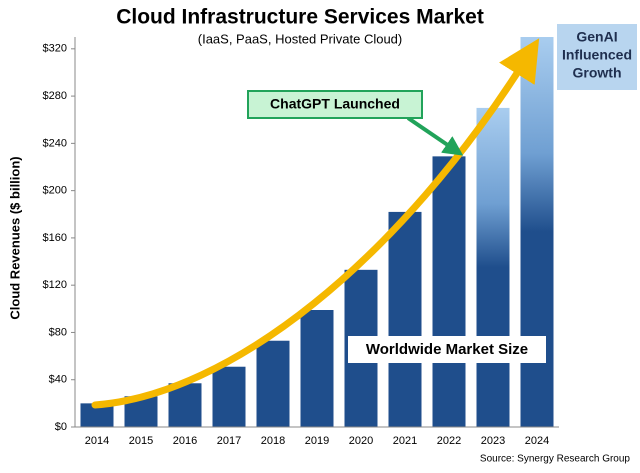 This screenshot has width=640, height=473. What do you see at coordinates (493, 441) in the screenshot?
I see `x-tick-label: 2023` at bounding box center [493, 441].